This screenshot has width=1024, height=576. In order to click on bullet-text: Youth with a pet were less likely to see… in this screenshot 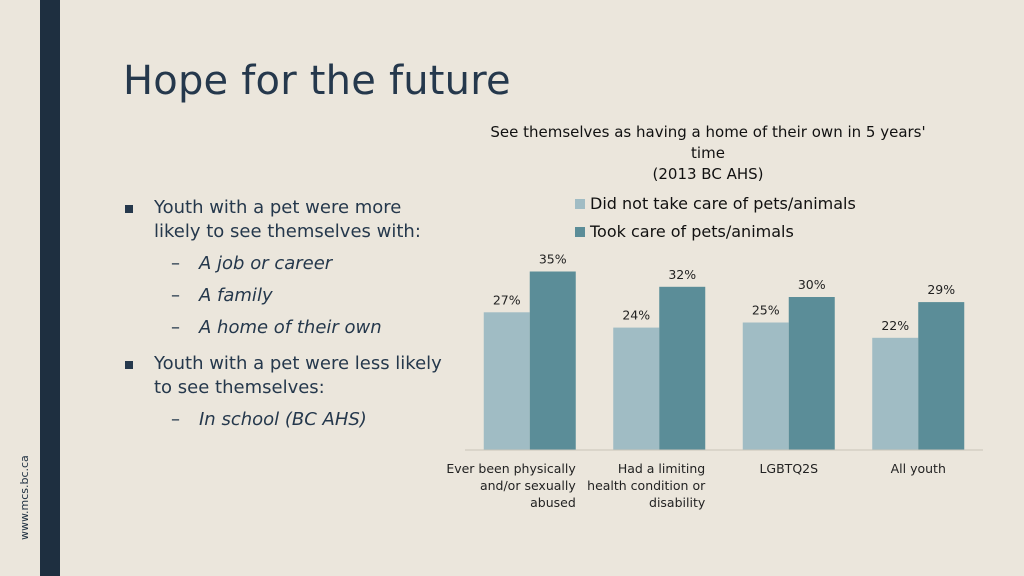, I will do `click(298, 375)`.